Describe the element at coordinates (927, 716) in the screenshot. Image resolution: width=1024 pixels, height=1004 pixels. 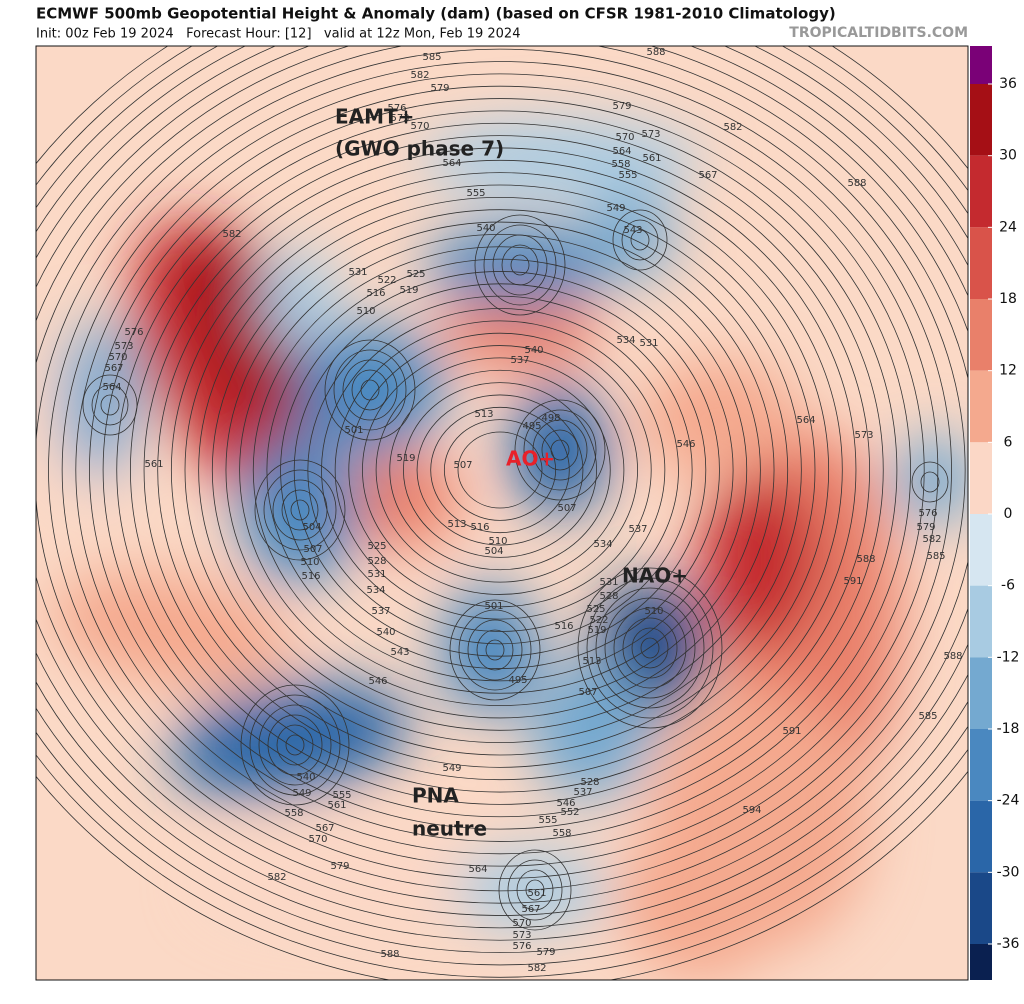
I see `contour-label: 585` at that location.